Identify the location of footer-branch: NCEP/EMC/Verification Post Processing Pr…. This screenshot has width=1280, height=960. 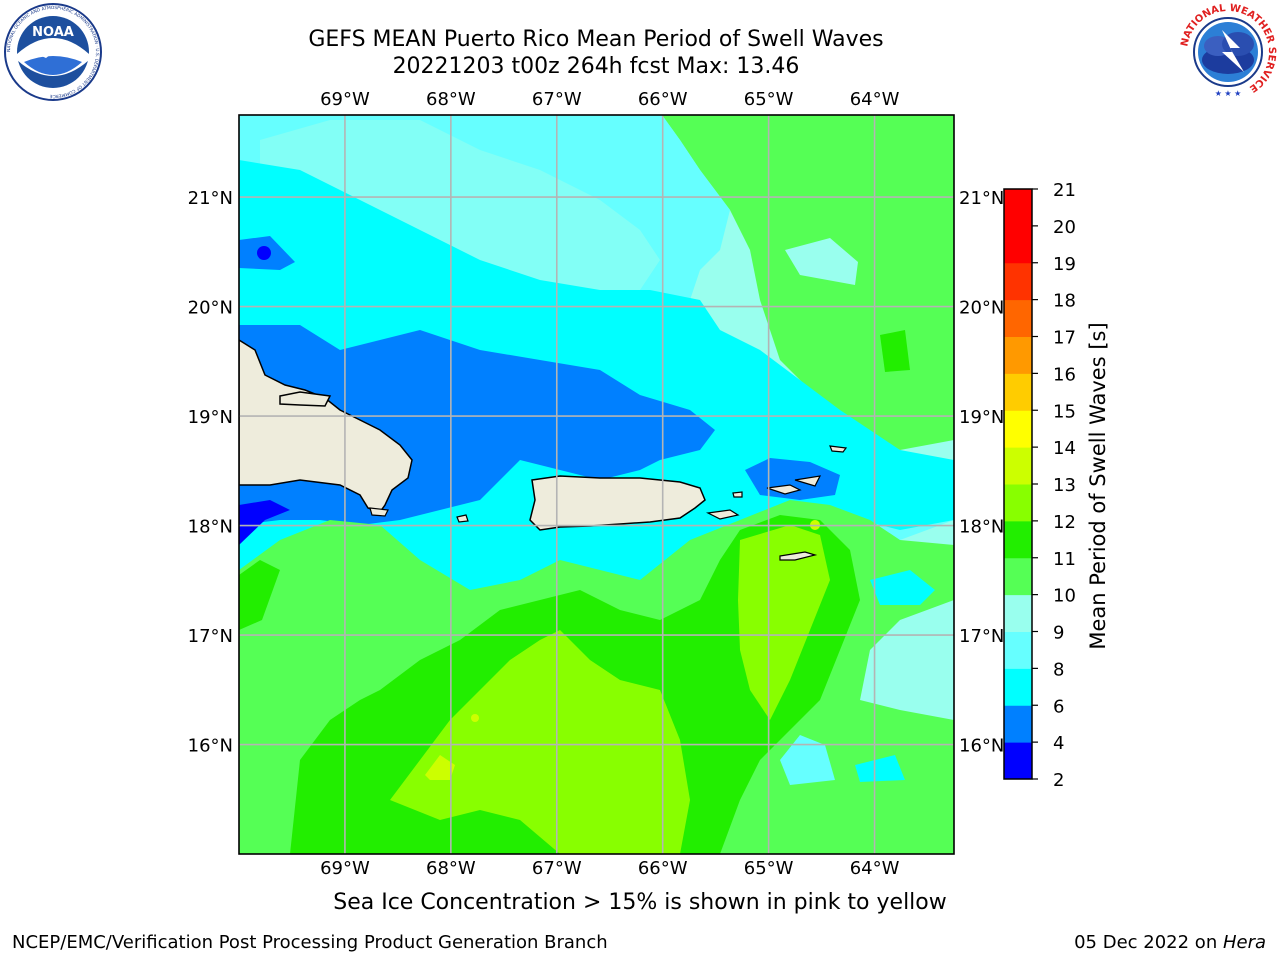
(310, 942).